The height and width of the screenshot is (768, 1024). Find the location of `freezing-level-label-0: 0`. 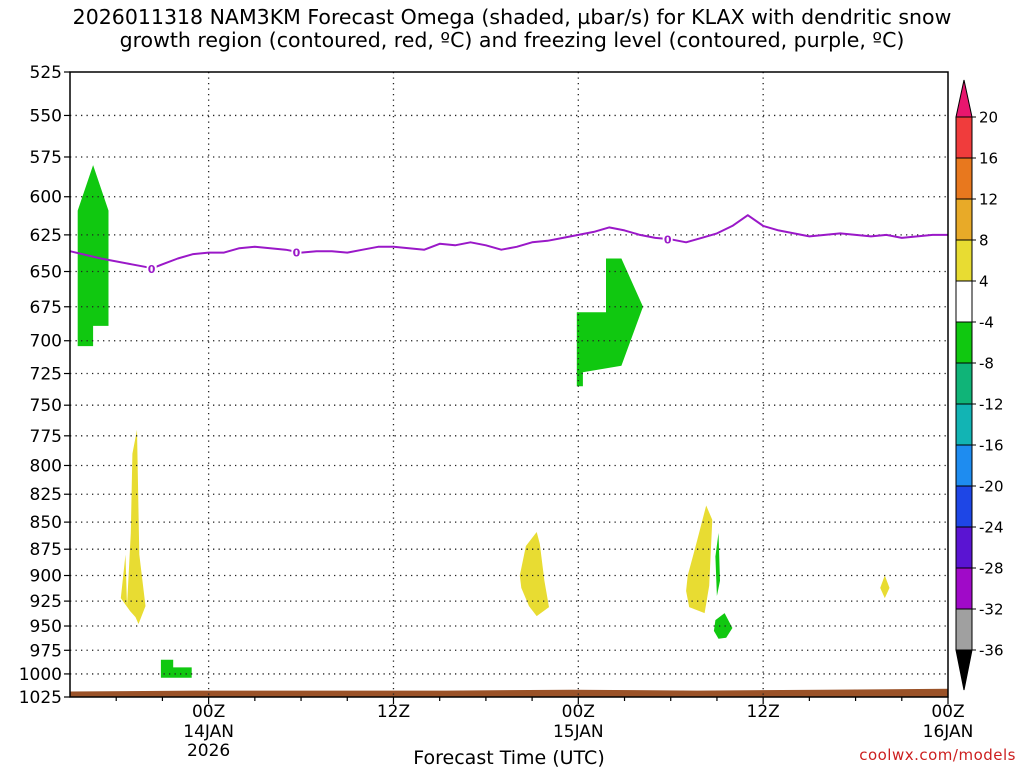

freezing-level-label-0: 0 is located at coordinates (152, 269).